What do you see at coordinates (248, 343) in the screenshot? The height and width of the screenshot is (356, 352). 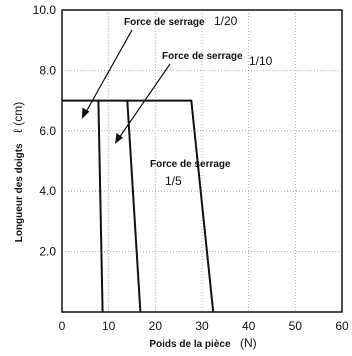 I see `x-axis-unit: (N)` at bounding box center [248, 343].